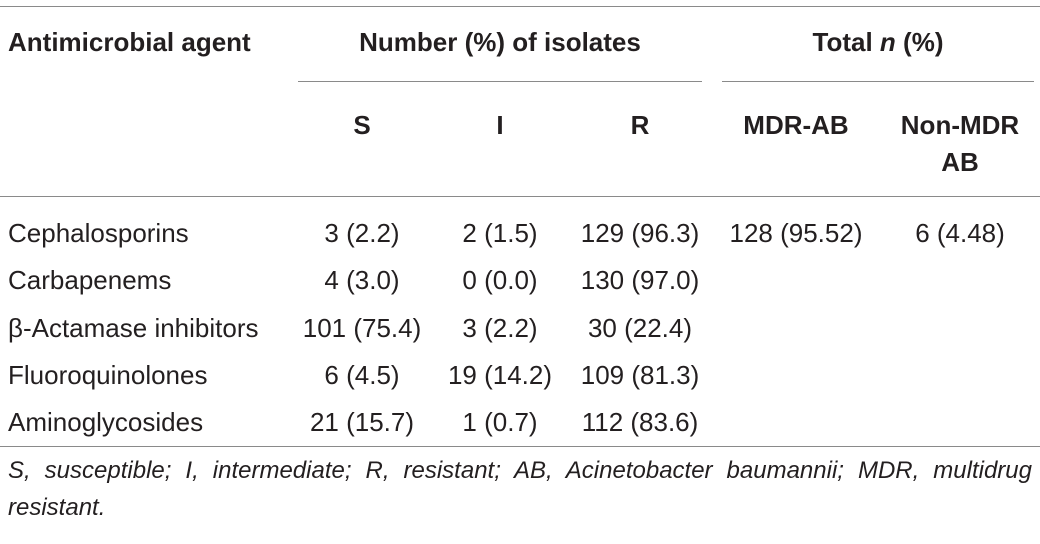  What do you see at coordinates (796, 125) in the screenshot?
I see `header-mdr-ab: MDR-AB` at bounding box center [796, 125].